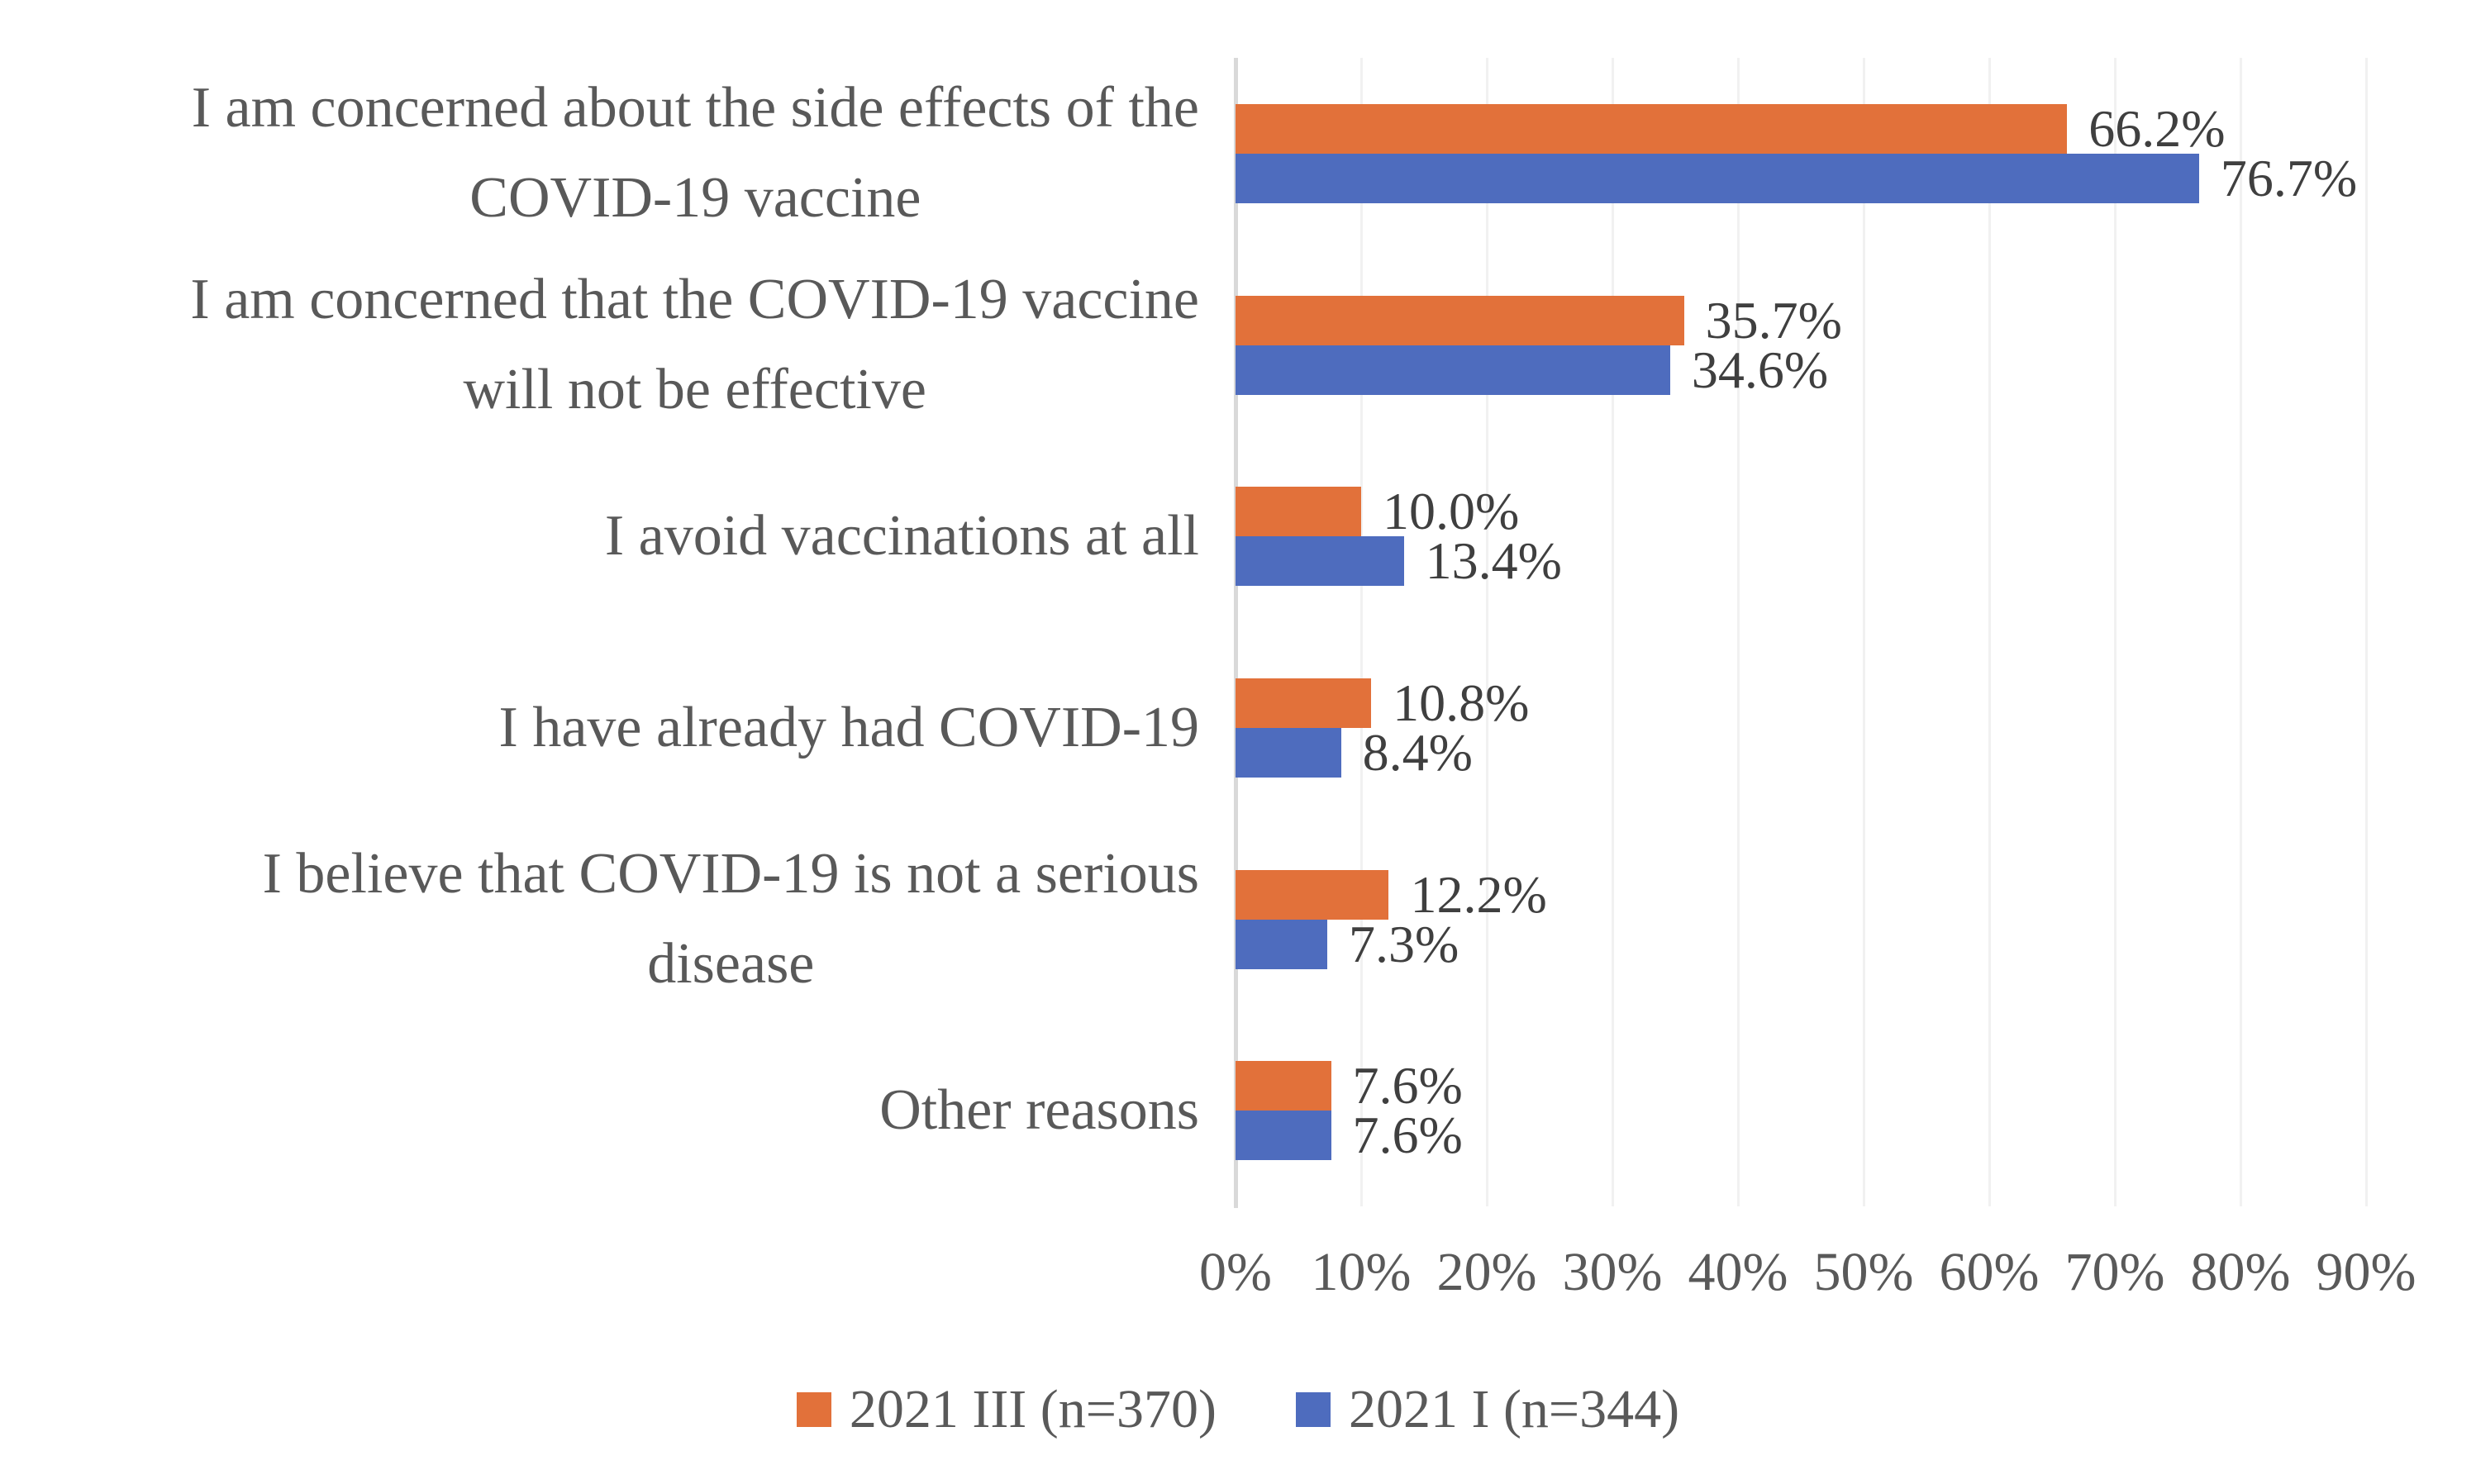  I want to click on bar-pair: 7.6% 7.6%, so click(1856, 1110).